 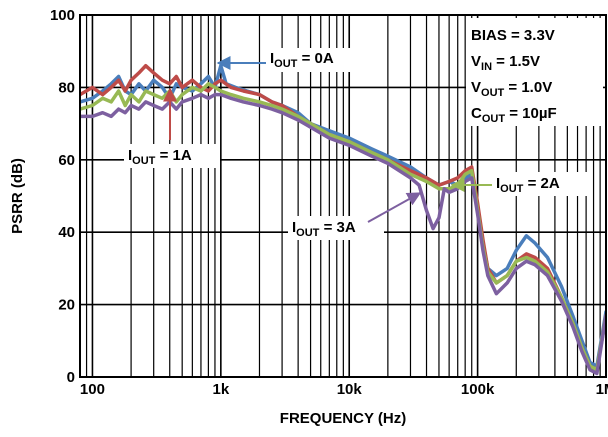 What do you see at coordinates (531, 113) in the screenshot?
I see `condition-cout-rest: = 10µF` at bounding box center [531, 113].